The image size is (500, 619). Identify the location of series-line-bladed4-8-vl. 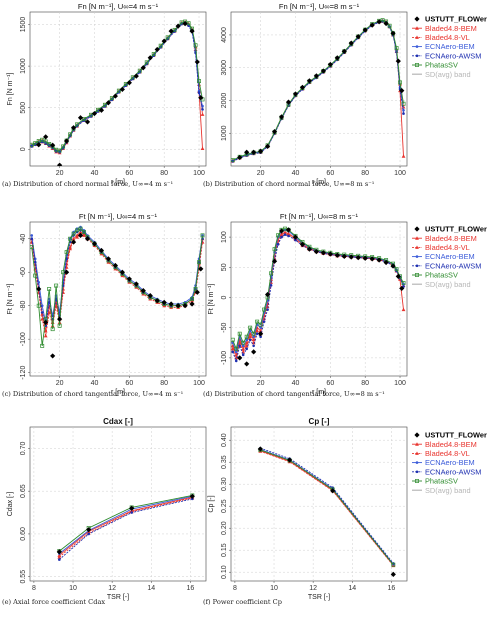
(327, 508).